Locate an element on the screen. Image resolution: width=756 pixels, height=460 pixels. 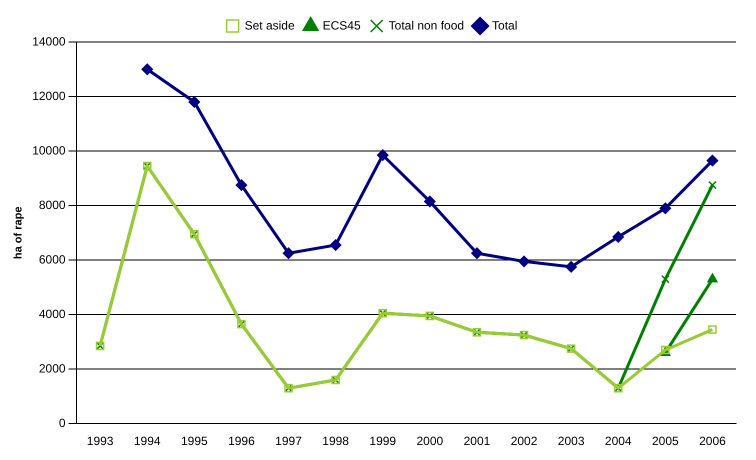
x-tick-label: 1997 is located at coordinates (288, 441).